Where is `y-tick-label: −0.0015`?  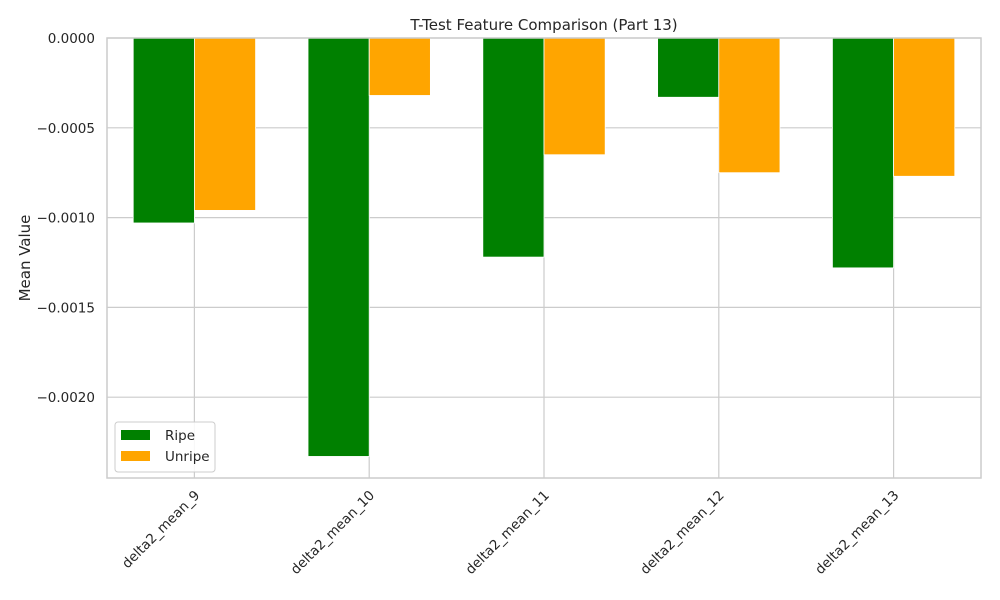
y-tick-label: −0.0015 is located at coordinates (65, 308).